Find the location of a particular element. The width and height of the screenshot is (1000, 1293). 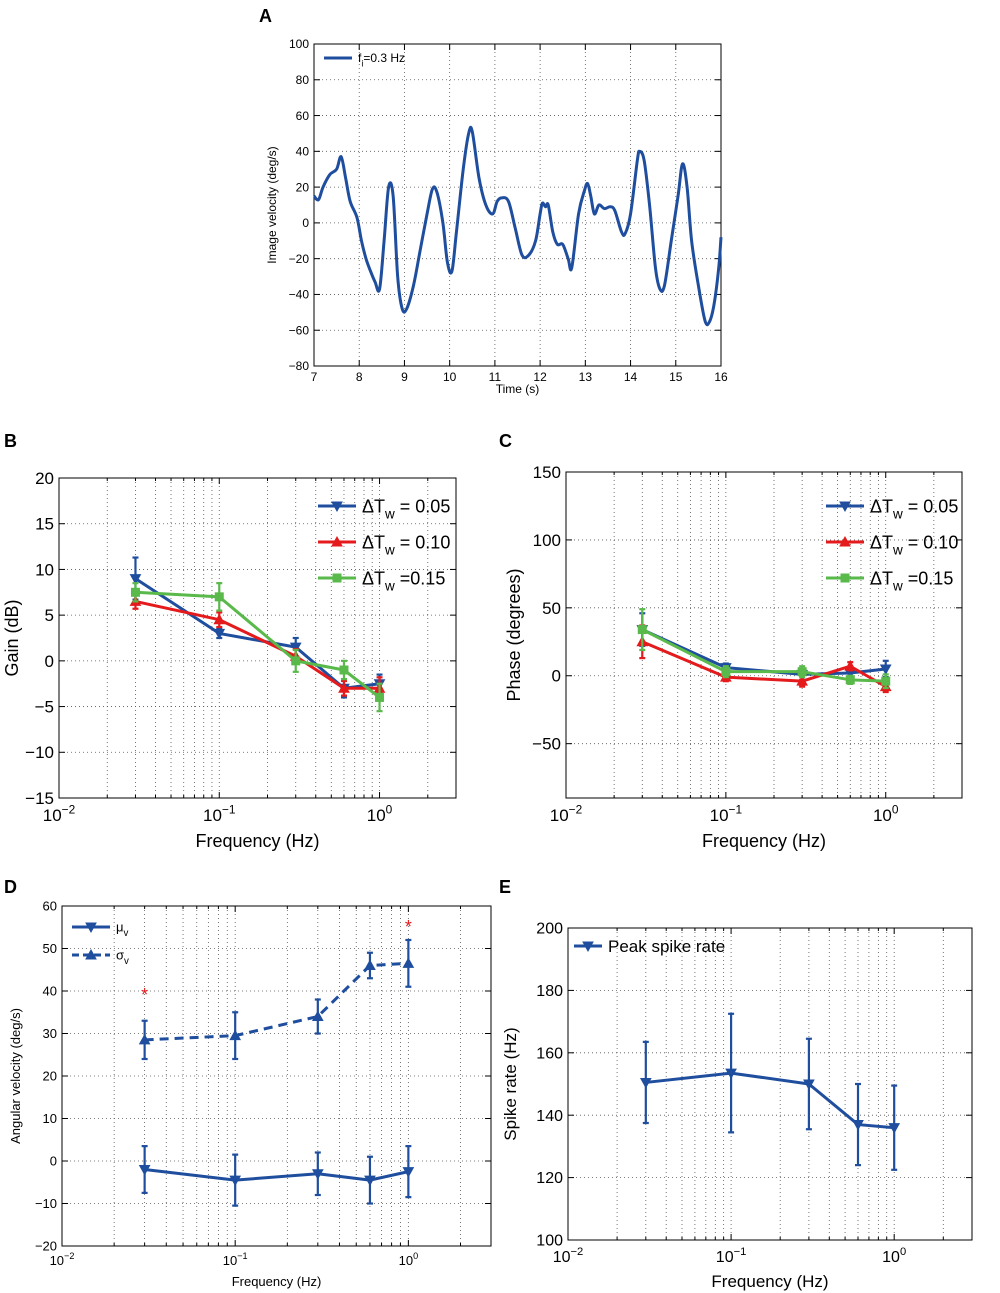

panel-b-legend-label: ΔTw = 0.10 is located at coordinates (406, 544).